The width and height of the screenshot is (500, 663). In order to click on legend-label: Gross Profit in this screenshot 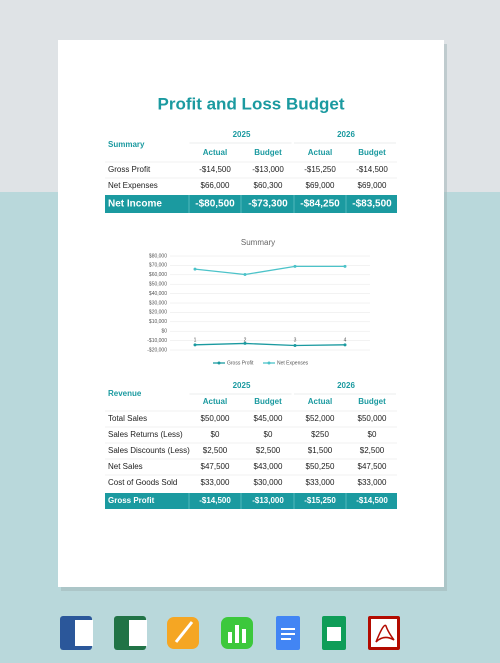, I will do `click(240, 363)`.